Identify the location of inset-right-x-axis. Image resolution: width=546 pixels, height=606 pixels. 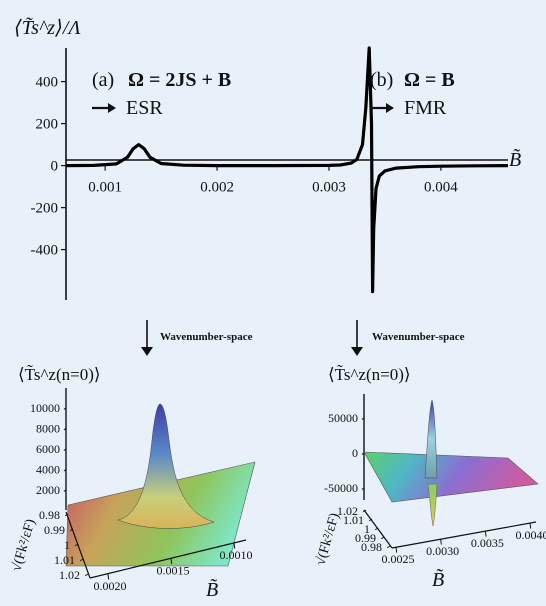
(464, 535).